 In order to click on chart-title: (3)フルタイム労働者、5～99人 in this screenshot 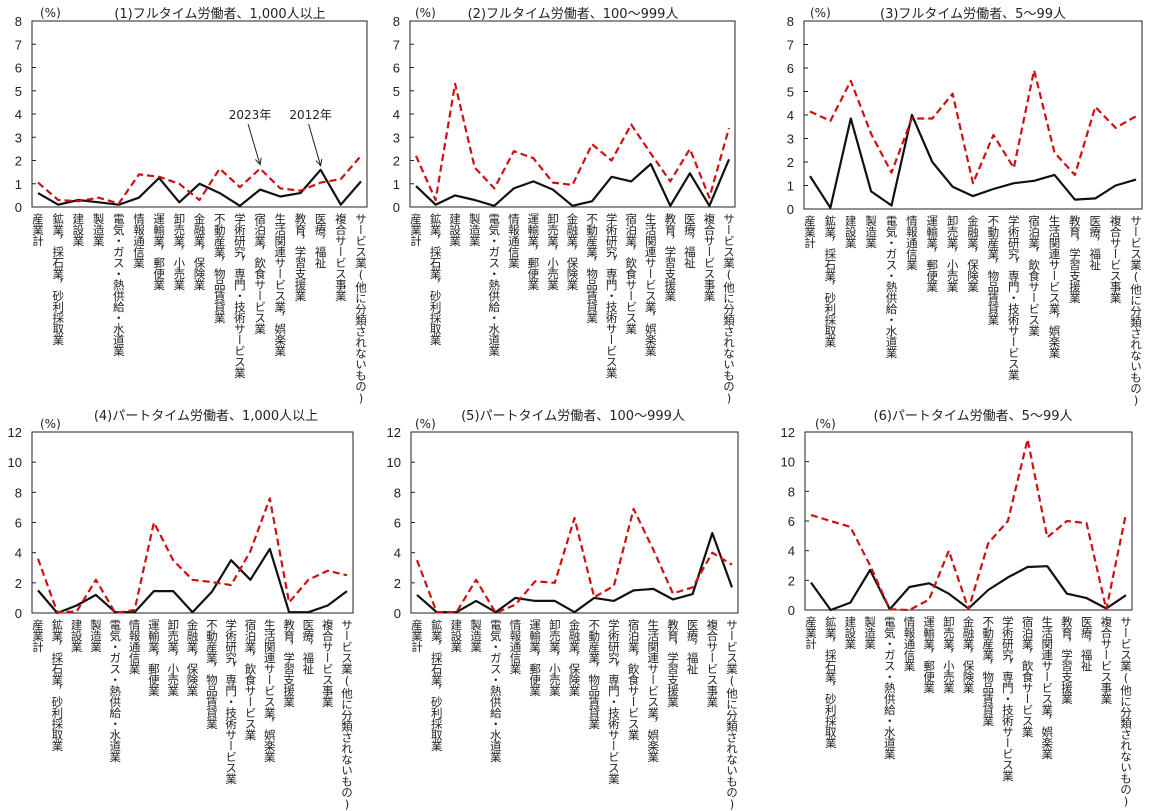, I will do `click(973, 14)`.